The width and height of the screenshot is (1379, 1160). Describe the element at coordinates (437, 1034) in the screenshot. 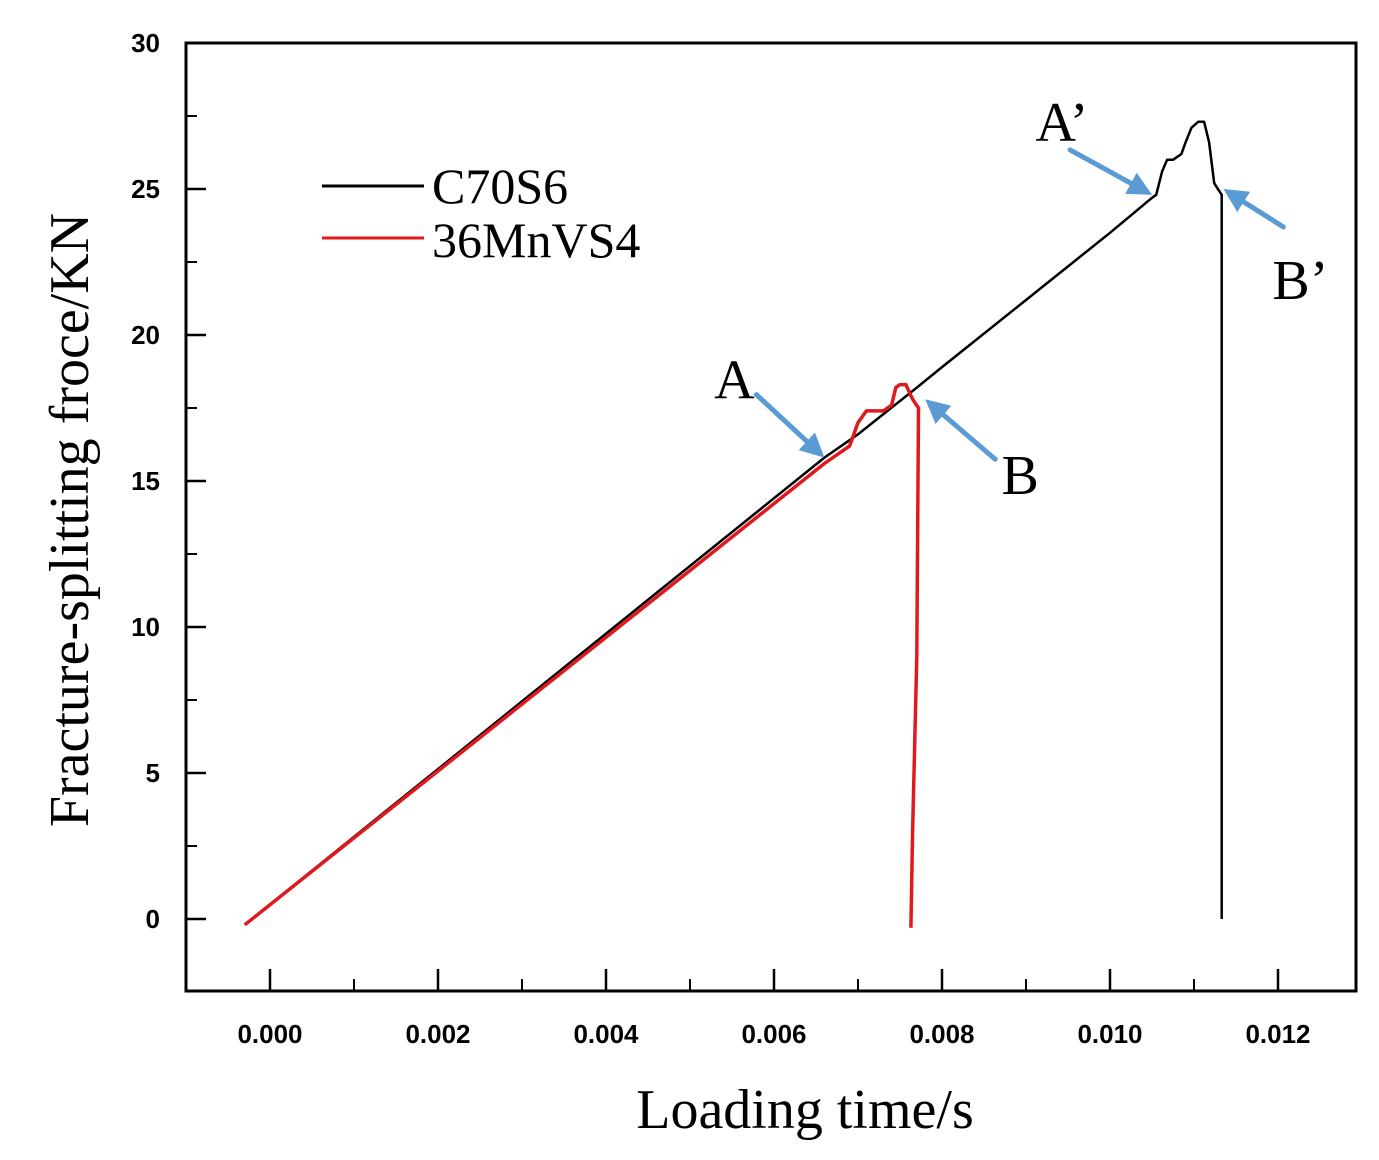

I see `x-tick-label: 0.002` at that location.